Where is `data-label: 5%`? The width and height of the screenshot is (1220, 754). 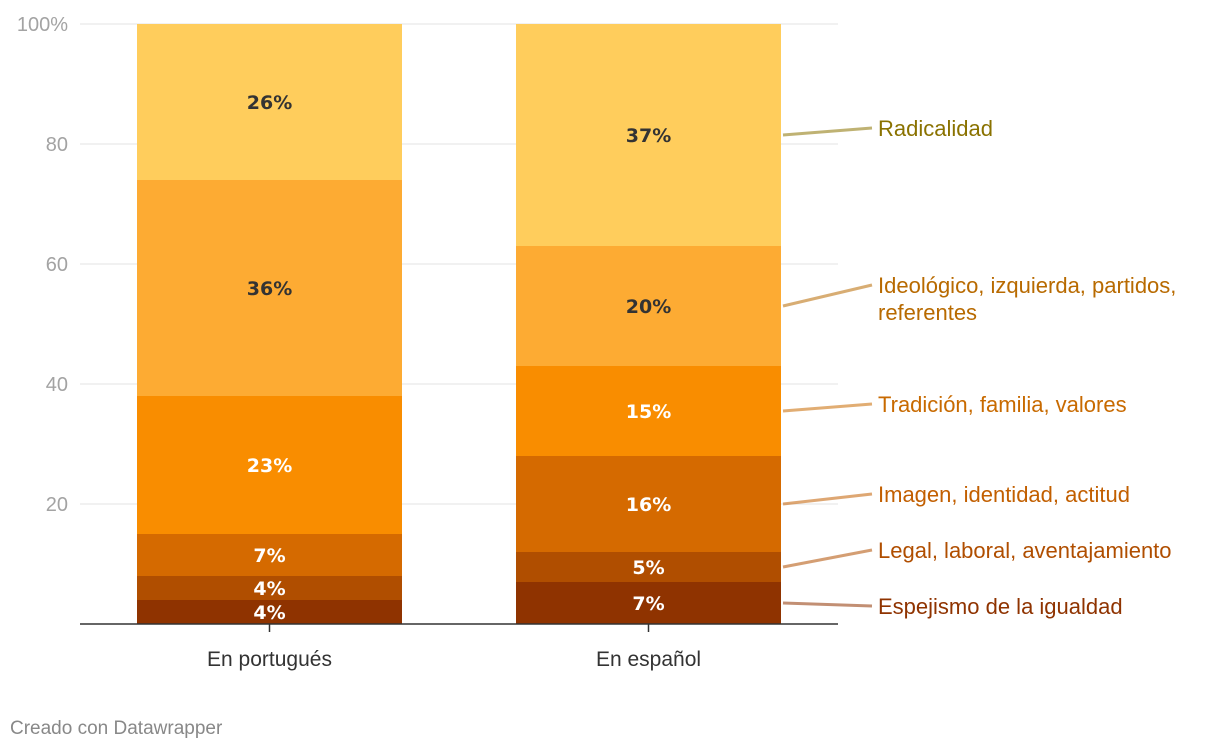 data-label: 5% is located at coordinates (648, 568).